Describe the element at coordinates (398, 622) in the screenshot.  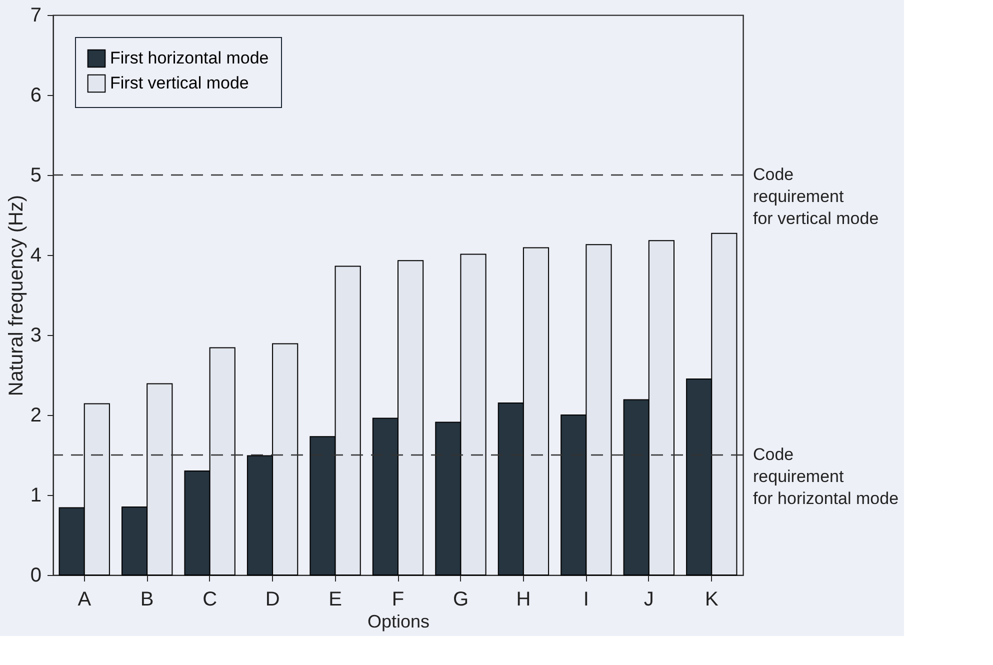
I see `x-axis-title: Options` at that location.